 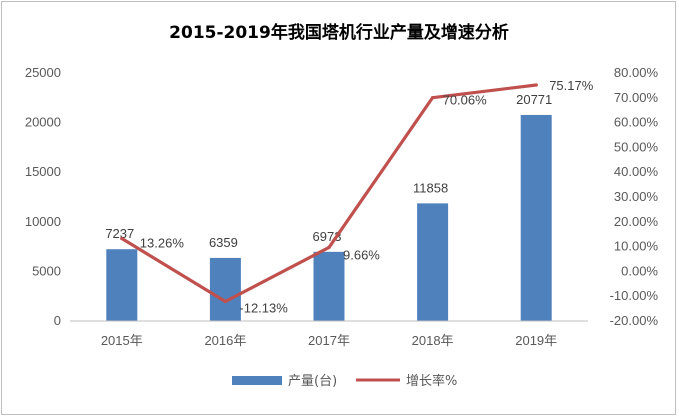 What do you see at coordinates (634, 320) in the screenshot?
I see `right-axis-tick-label: -20.00%` at bounding box center [634, 320].